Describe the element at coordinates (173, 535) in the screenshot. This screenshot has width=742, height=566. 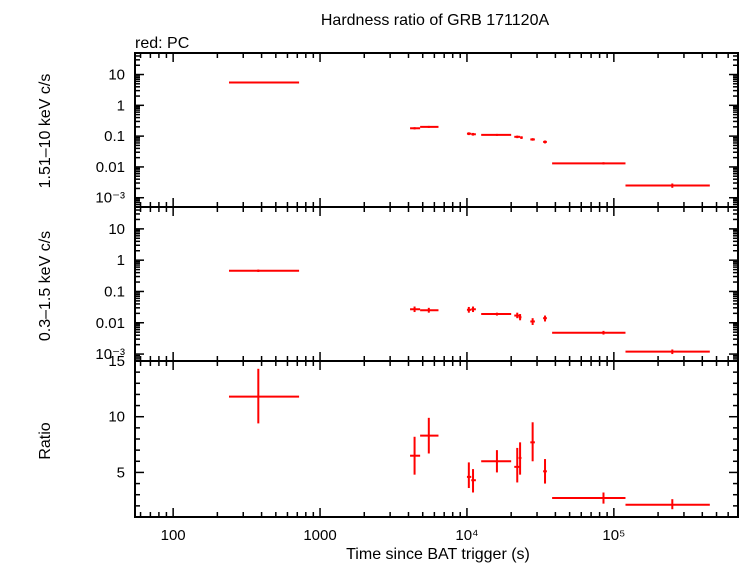
I see `x-tick-label: 100` at that location.